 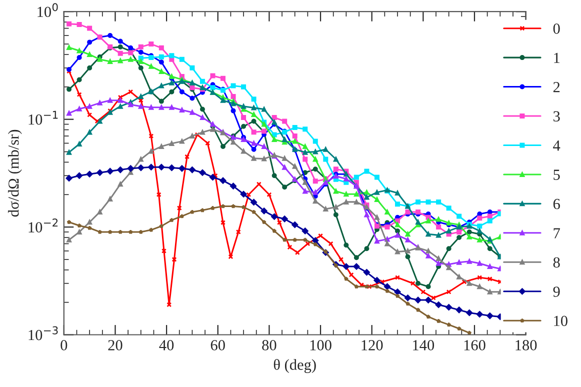 I want to click on x-tick-label: 100, so click(x=321, y=345).